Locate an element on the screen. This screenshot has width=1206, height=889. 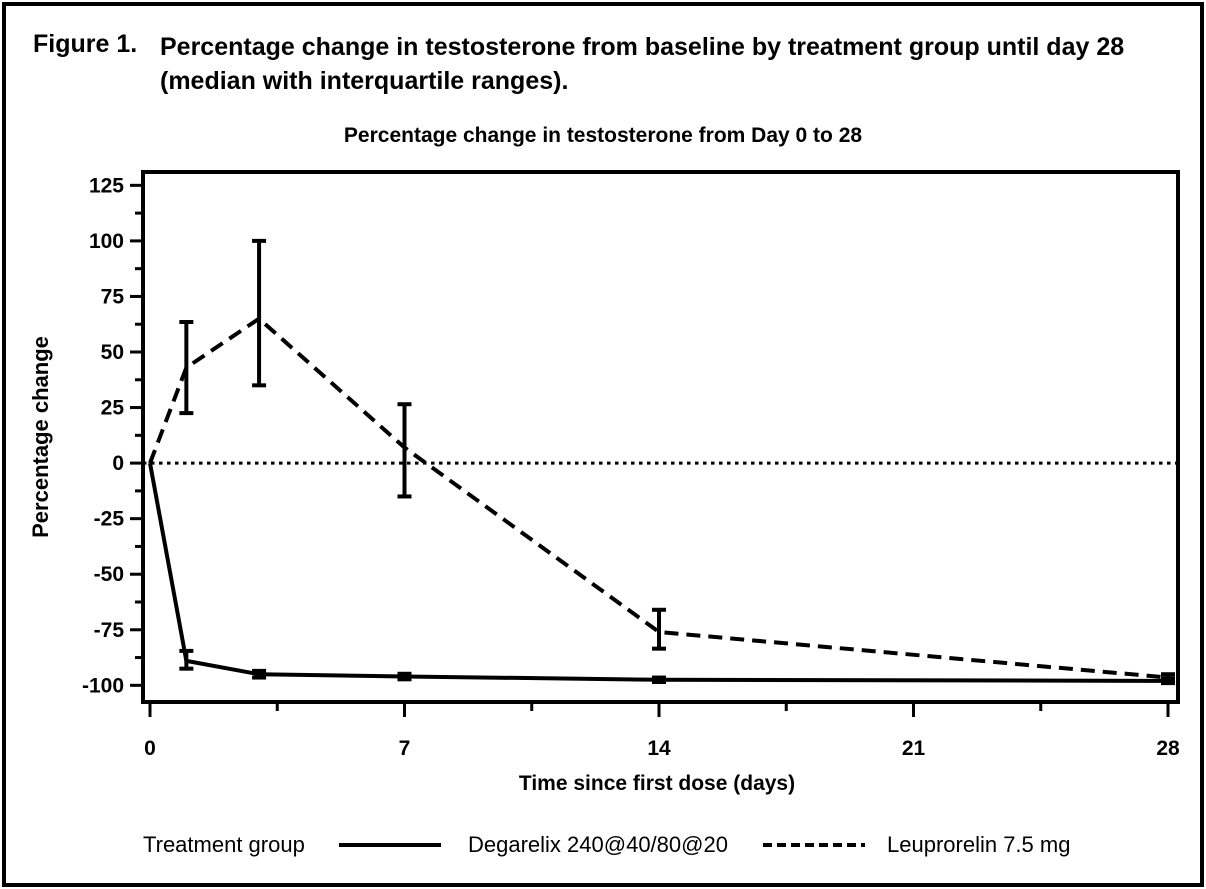
degarelix-line-sample is located at coordinates (390, 845).